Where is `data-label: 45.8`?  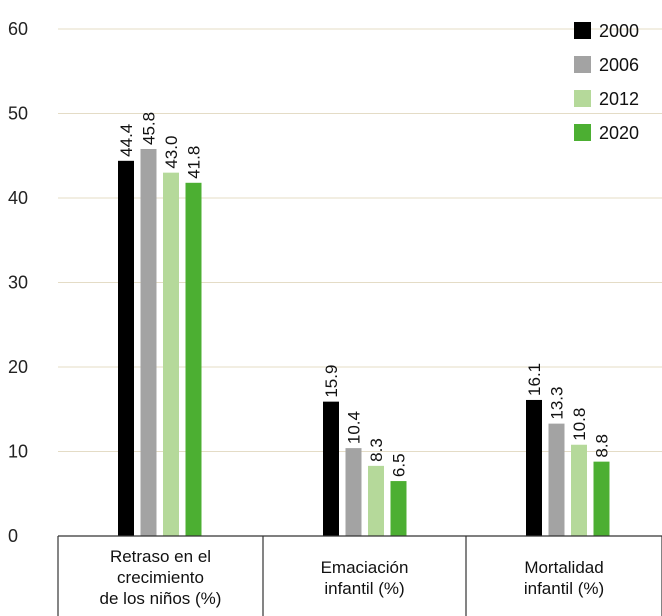
data-label: 45.8 is located at coordinates (149, 128).